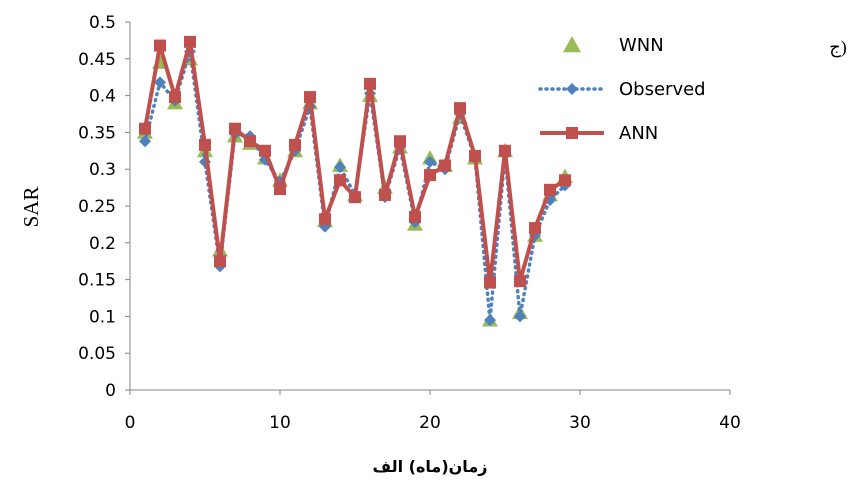 This screenshot has width=865, height=486. I want to click on legend-label: WNN, so click(641, 45).